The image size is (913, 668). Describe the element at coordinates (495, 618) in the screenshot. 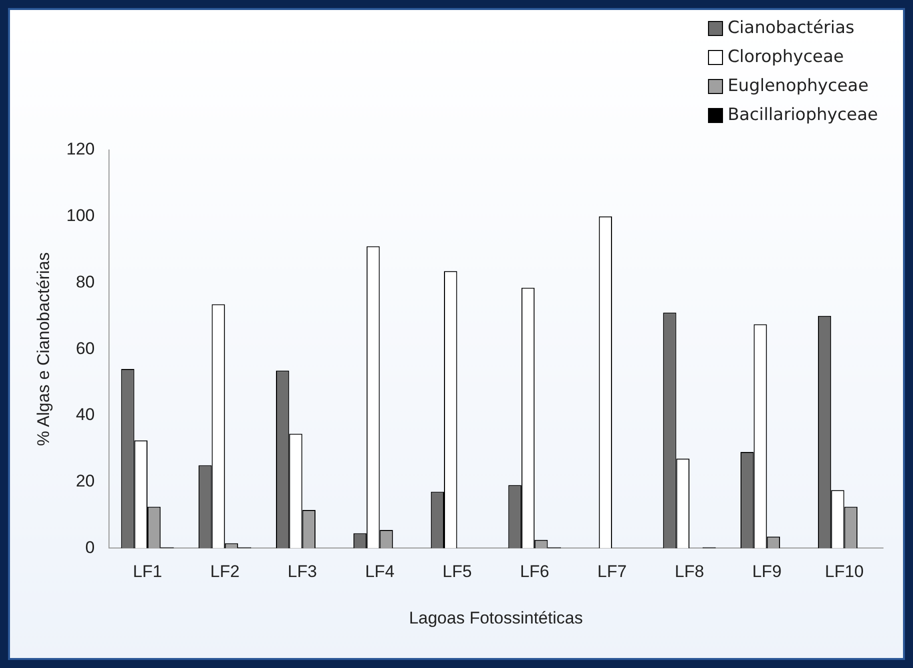

I see `x-axis-title: Lagoas Fotossintéticas` at that location.